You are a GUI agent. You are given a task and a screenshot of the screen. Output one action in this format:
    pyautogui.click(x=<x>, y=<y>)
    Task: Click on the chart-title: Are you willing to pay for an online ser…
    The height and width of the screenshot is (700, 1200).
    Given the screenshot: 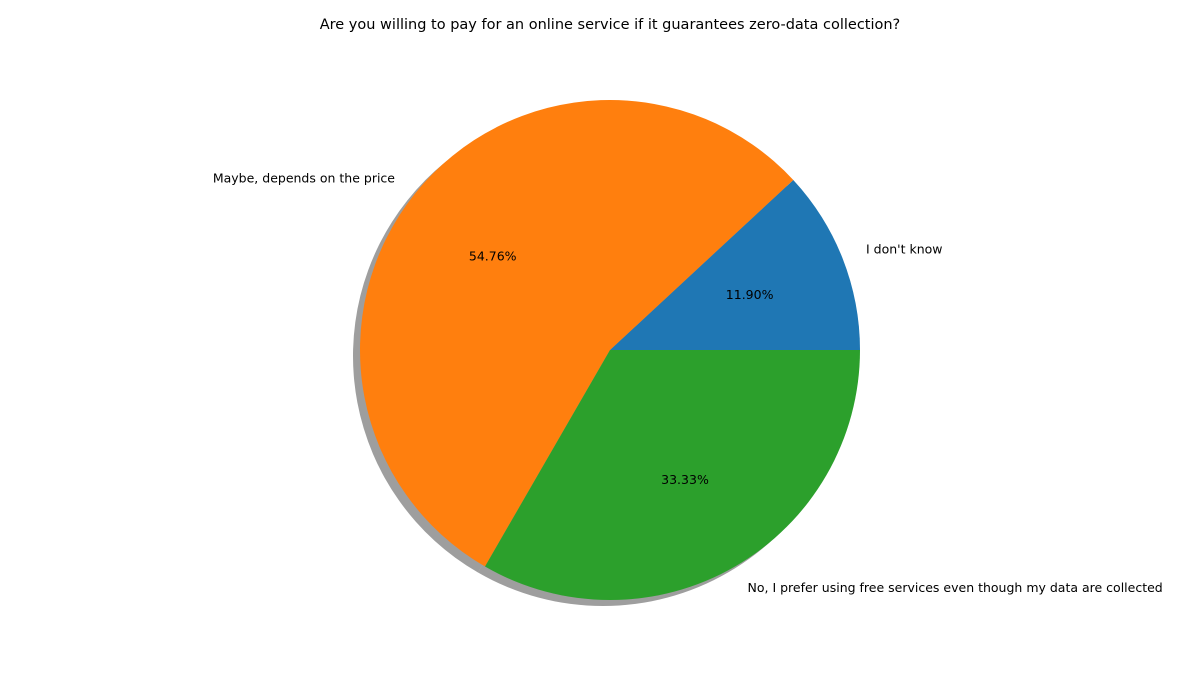 What is the action you would take?
    pyautogui.click(x=610, y=25)
    